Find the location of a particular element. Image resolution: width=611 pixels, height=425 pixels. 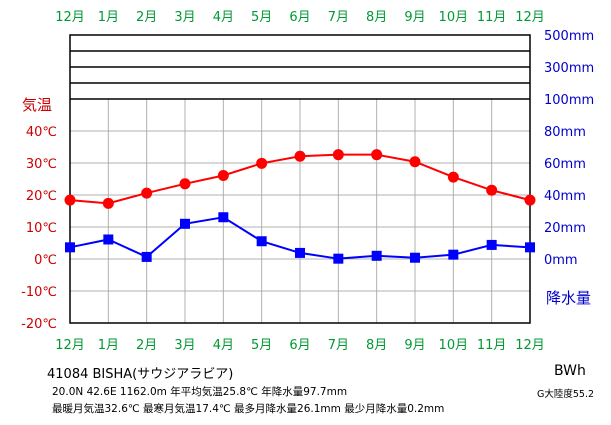

temperature-tick-label: 20℃ is located at coordinates (41, 196).